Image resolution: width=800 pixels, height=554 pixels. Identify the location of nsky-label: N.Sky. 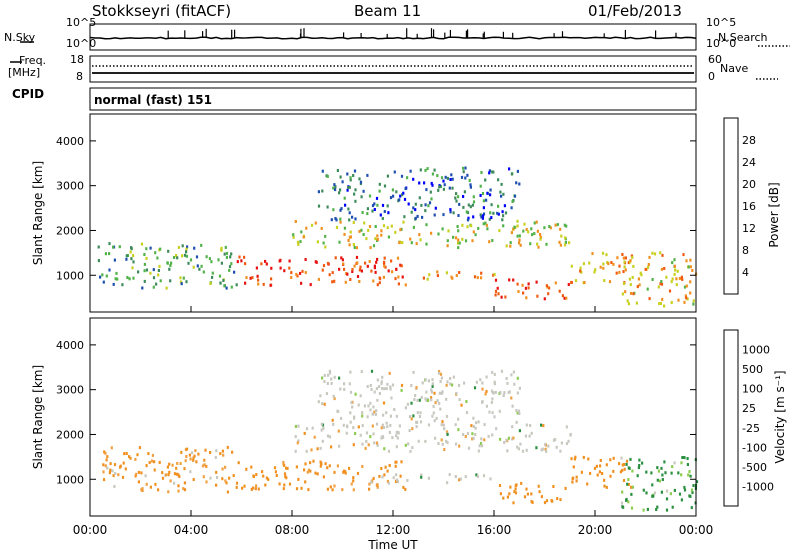
(20, 37).